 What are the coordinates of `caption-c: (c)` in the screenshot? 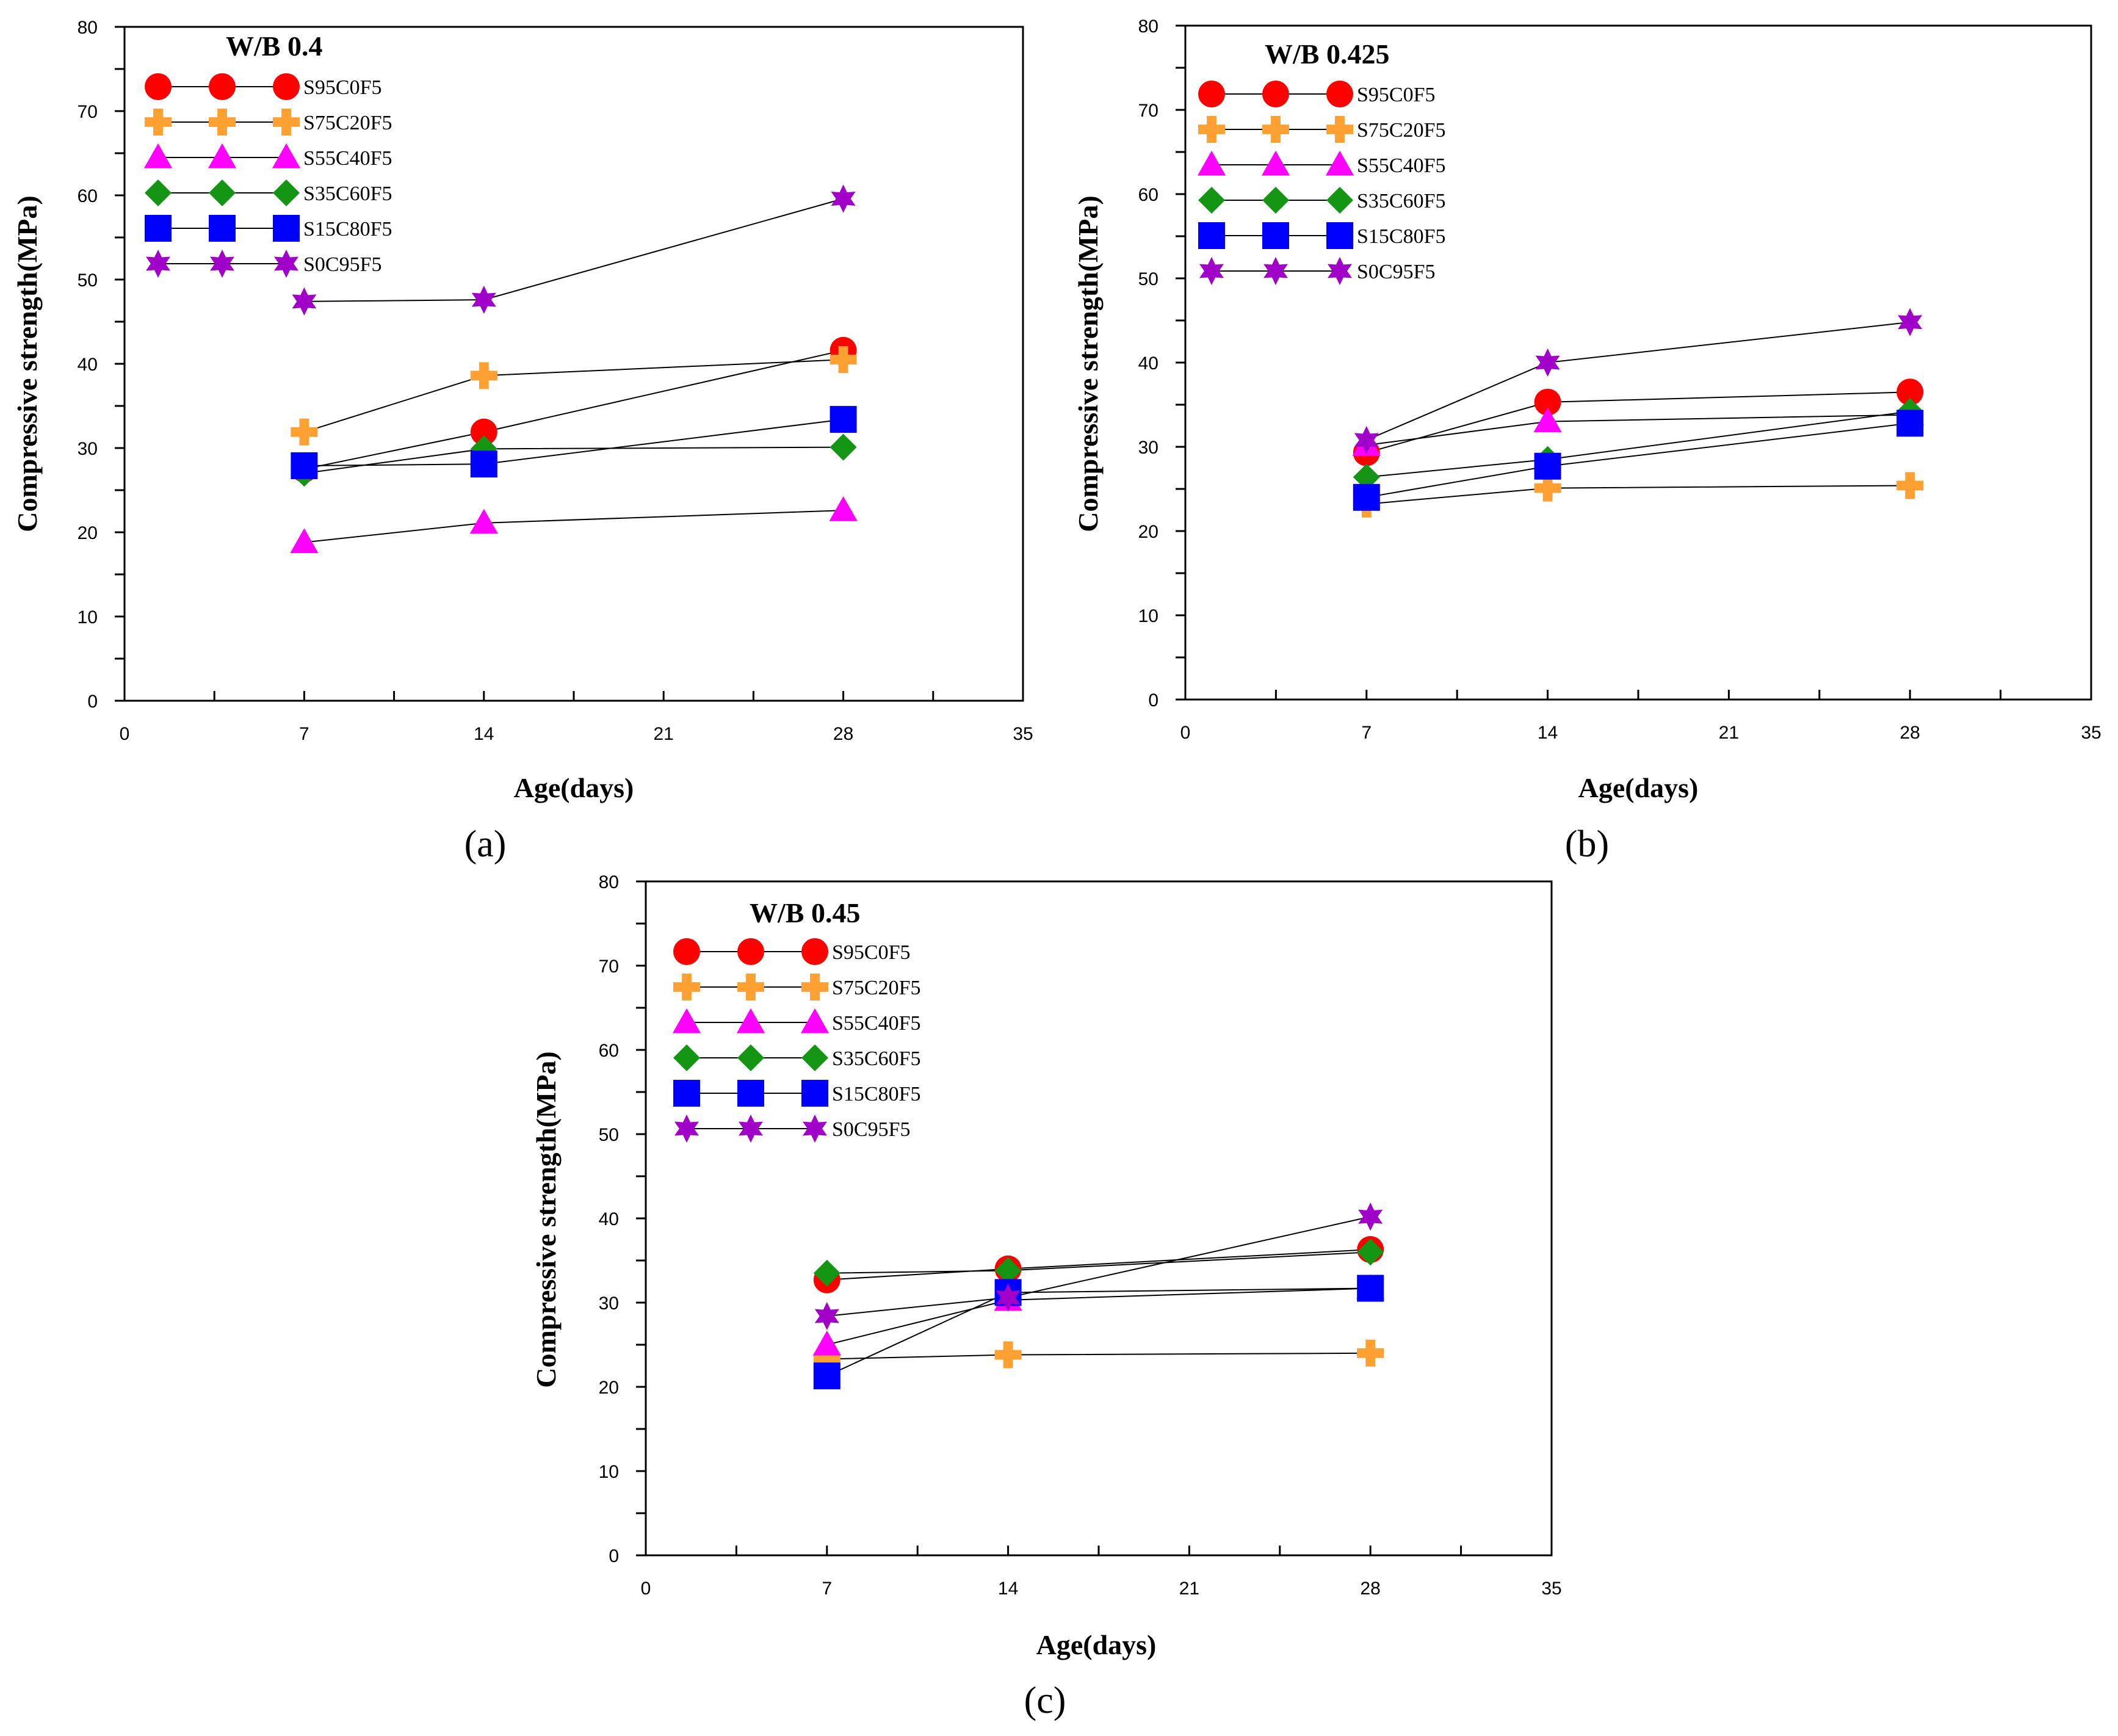 It's located at (1045, 1701).